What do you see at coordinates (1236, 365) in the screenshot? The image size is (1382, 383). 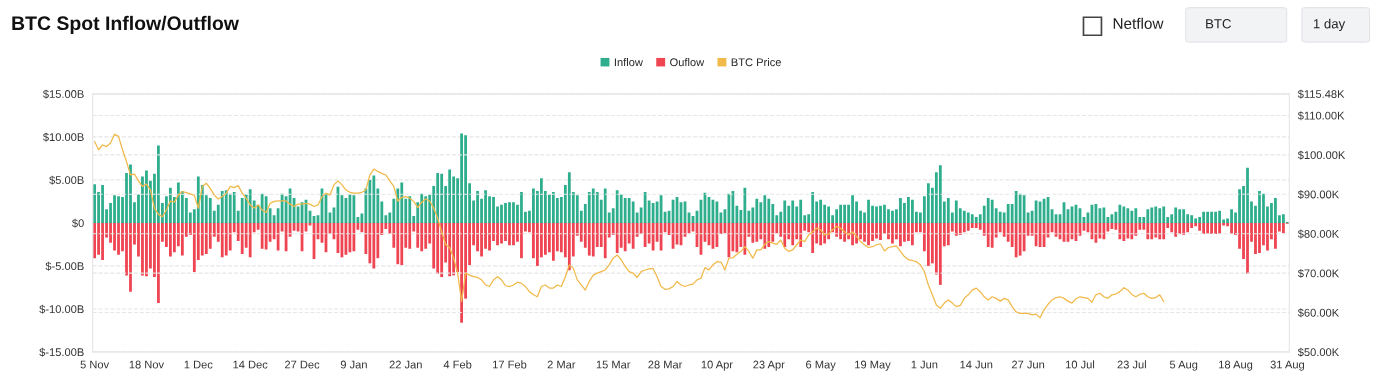 I see `x-tick-label: 18 Aug` at bounding box center [1236, 365].